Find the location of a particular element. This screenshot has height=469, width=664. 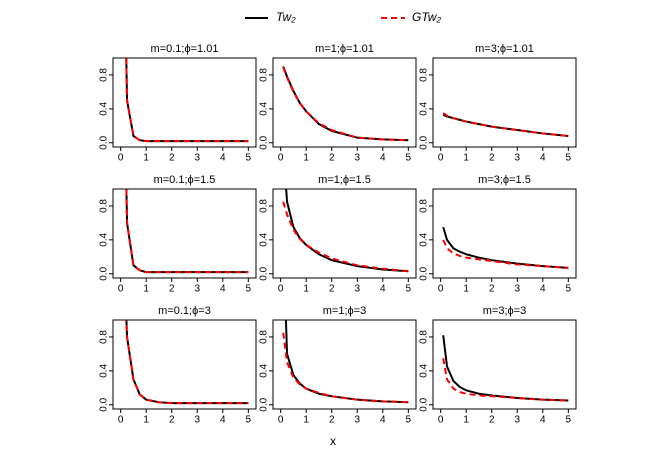

legend-label: Tw₂ is located at coordinates (286, 17).